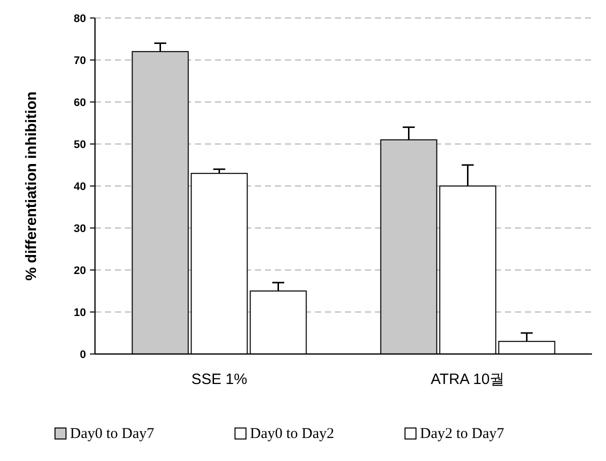 This screenshot has width=606, height=461. Describe the element at coordinates (31, 186) in the screenshot. I see `y-axis-title: % differentiation inhibition` at that location.